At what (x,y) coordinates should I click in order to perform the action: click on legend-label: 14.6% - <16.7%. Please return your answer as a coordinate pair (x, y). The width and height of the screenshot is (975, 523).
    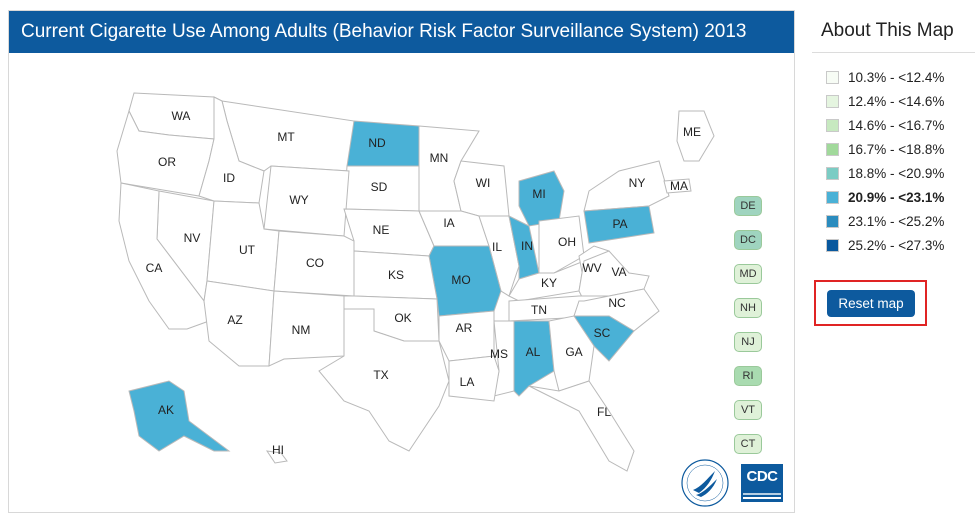
    Looking at the image, I should click on (896, 125).